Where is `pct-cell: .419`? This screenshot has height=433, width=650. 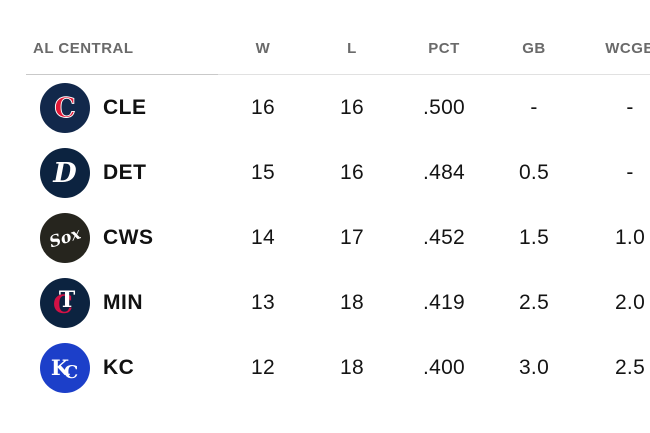 pct-cell: .419 is located at coordinates (444, 302).